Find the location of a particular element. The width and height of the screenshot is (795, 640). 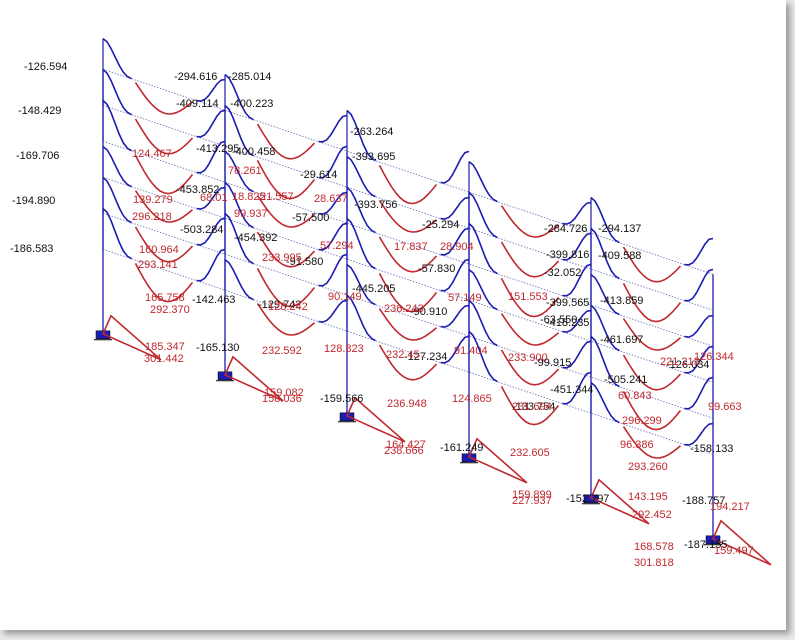

moment-label-negative: -187.155 is located at coordinates (705, 545).